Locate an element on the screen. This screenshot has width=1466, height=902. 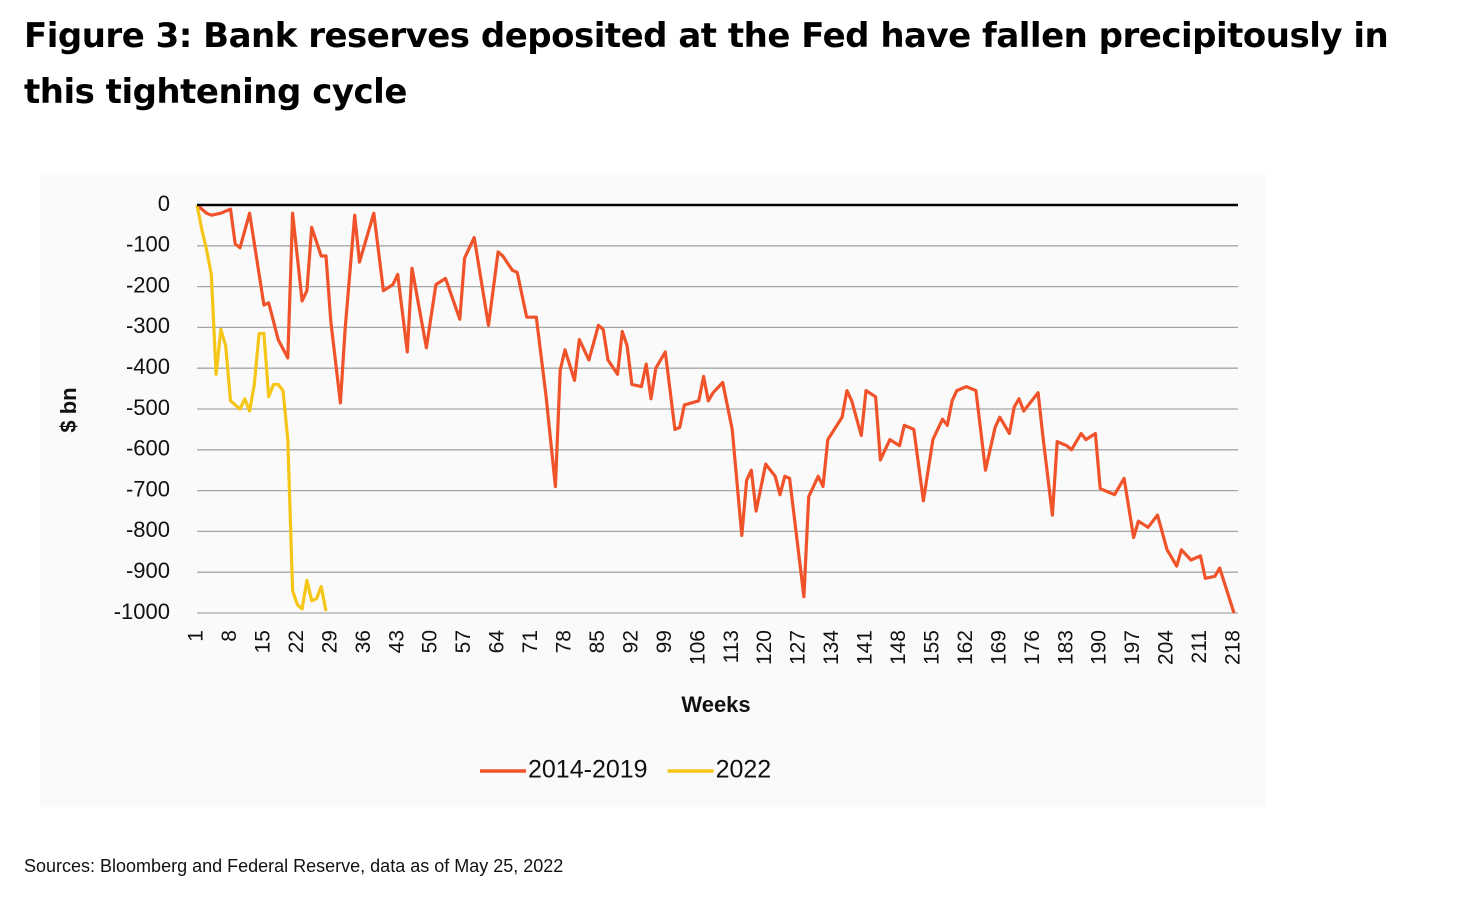
x-tick-label: 204 is located at coordinates (1166, 647).